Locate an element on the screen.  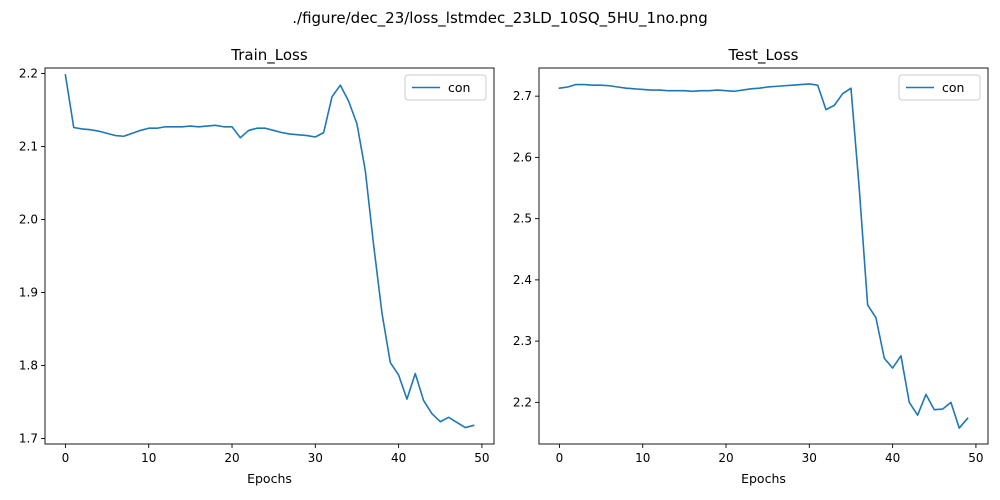
test-xtick-label: 40 is located at coordinates (892, 458).